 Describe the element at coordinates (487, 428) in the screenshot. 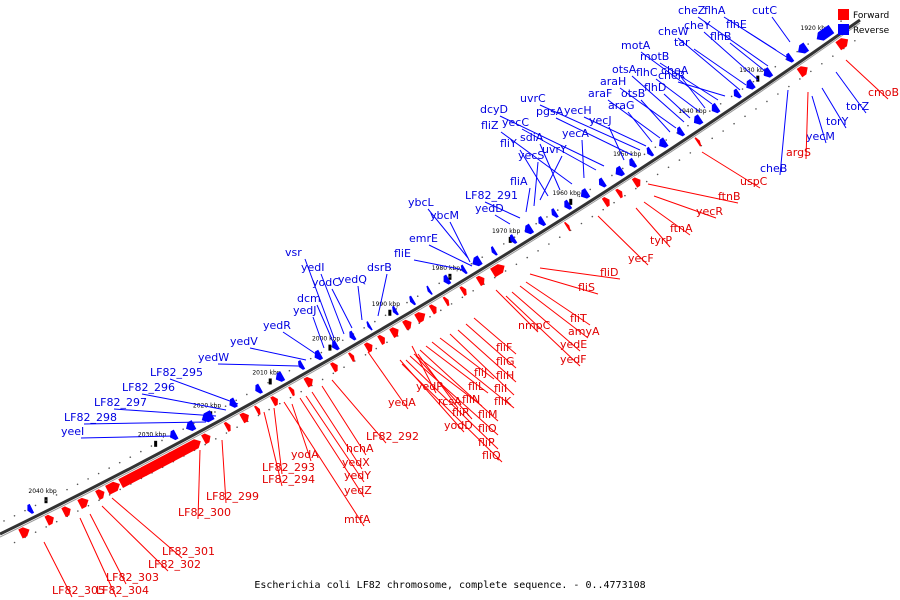

I see `forward-gene-label: fliO` at that location.